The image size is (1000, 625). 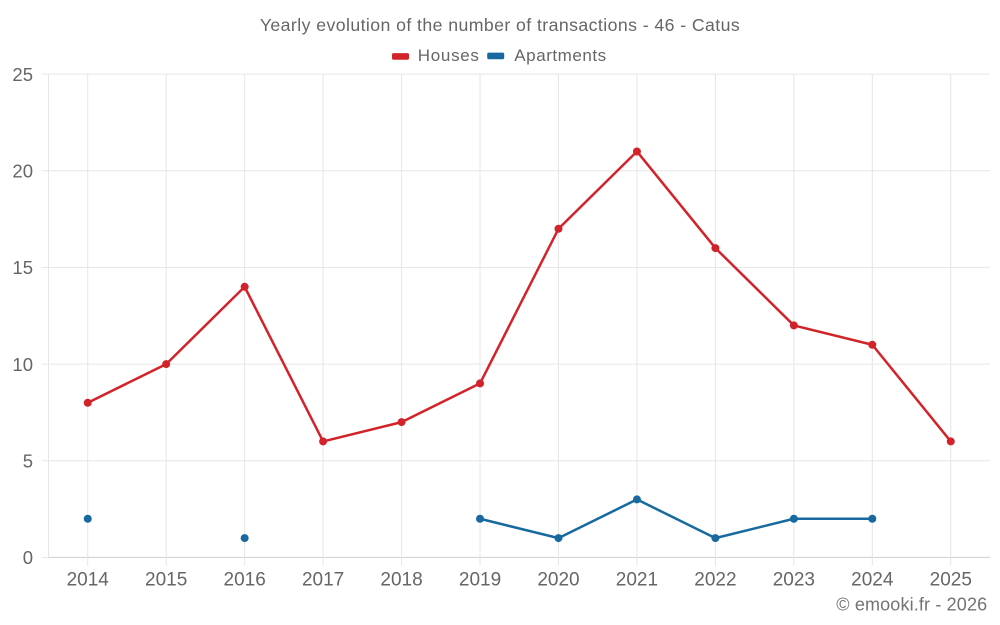 What do you see at coordinates (28, 461) in the screenshot?
I see `svg-text: 5` at bounding box center [28, 461].